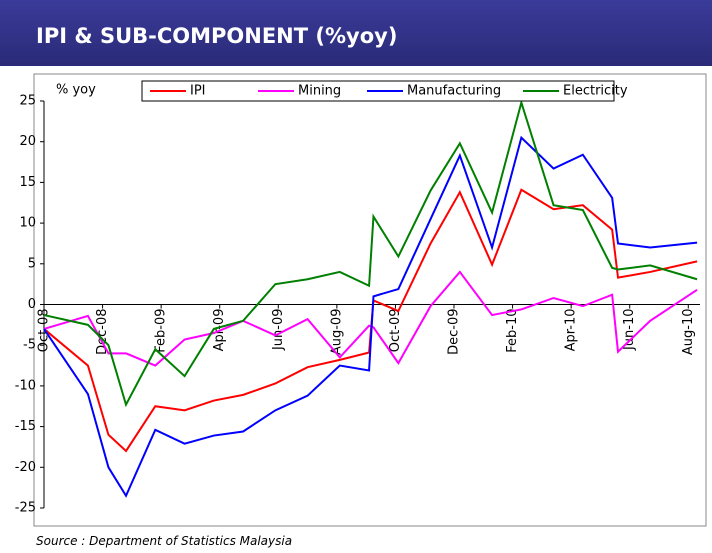 This screenshot has width=712, height=553. What do you see at coordinates (454, 91) in the screenshot?
I see `legend-label: Manufacturing` at bounding box center [454, 91].